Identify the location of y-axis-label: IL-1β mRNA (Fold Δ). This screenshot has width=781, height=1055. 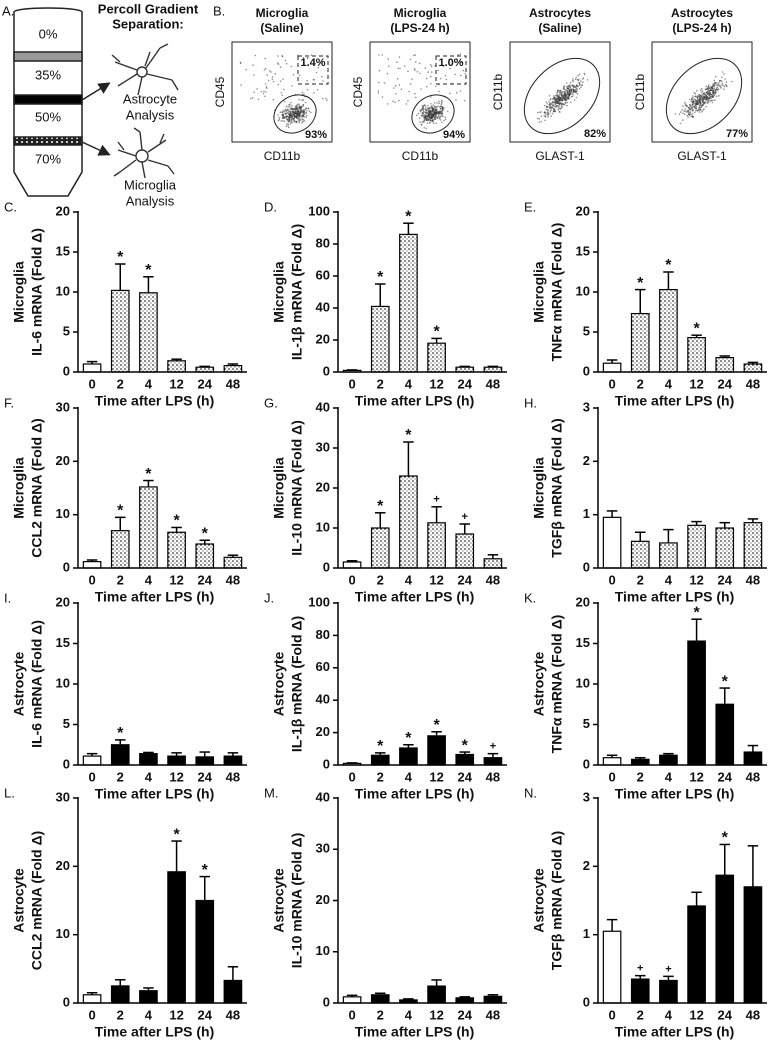
(297, 684).